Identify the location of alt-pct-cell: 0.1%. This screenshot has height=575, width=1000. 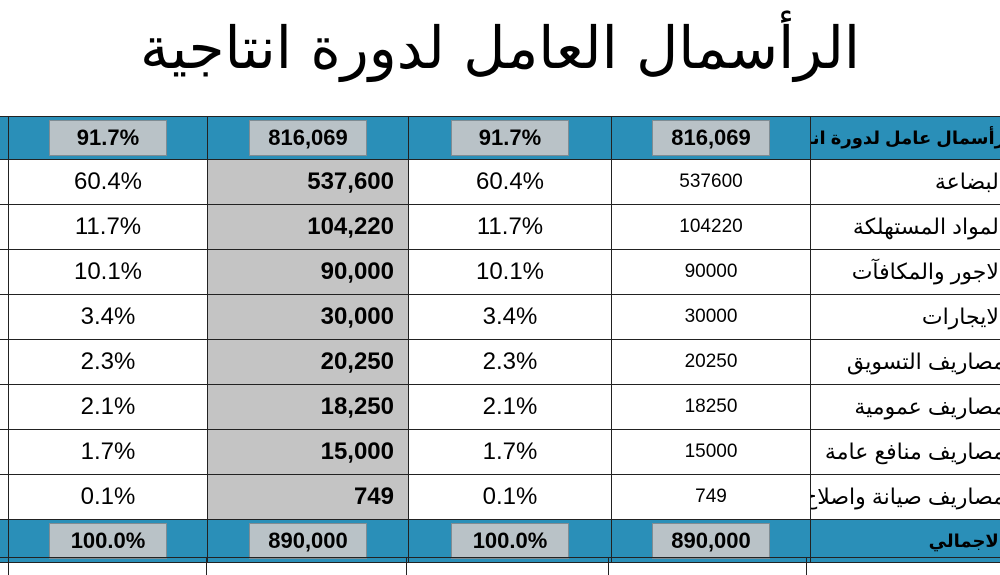
(108, 497).